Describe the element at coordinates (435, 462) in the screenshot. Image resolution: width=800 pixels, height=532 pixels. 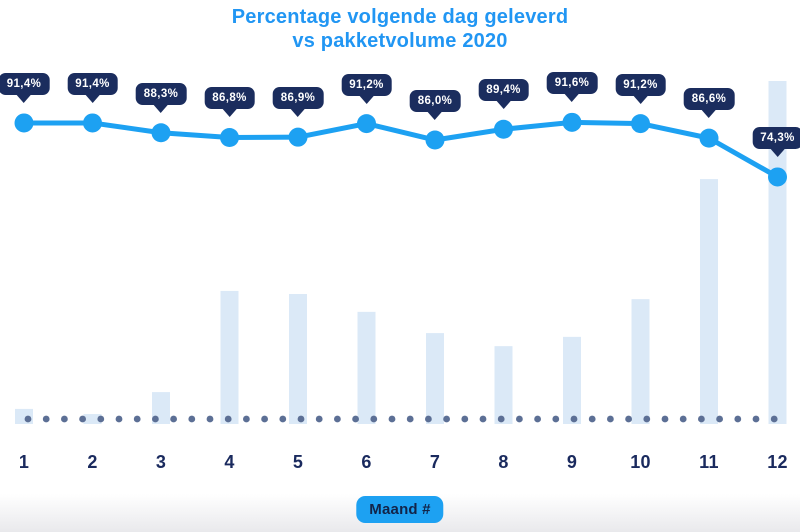
I see `x-axis-tick: 7` at that location.